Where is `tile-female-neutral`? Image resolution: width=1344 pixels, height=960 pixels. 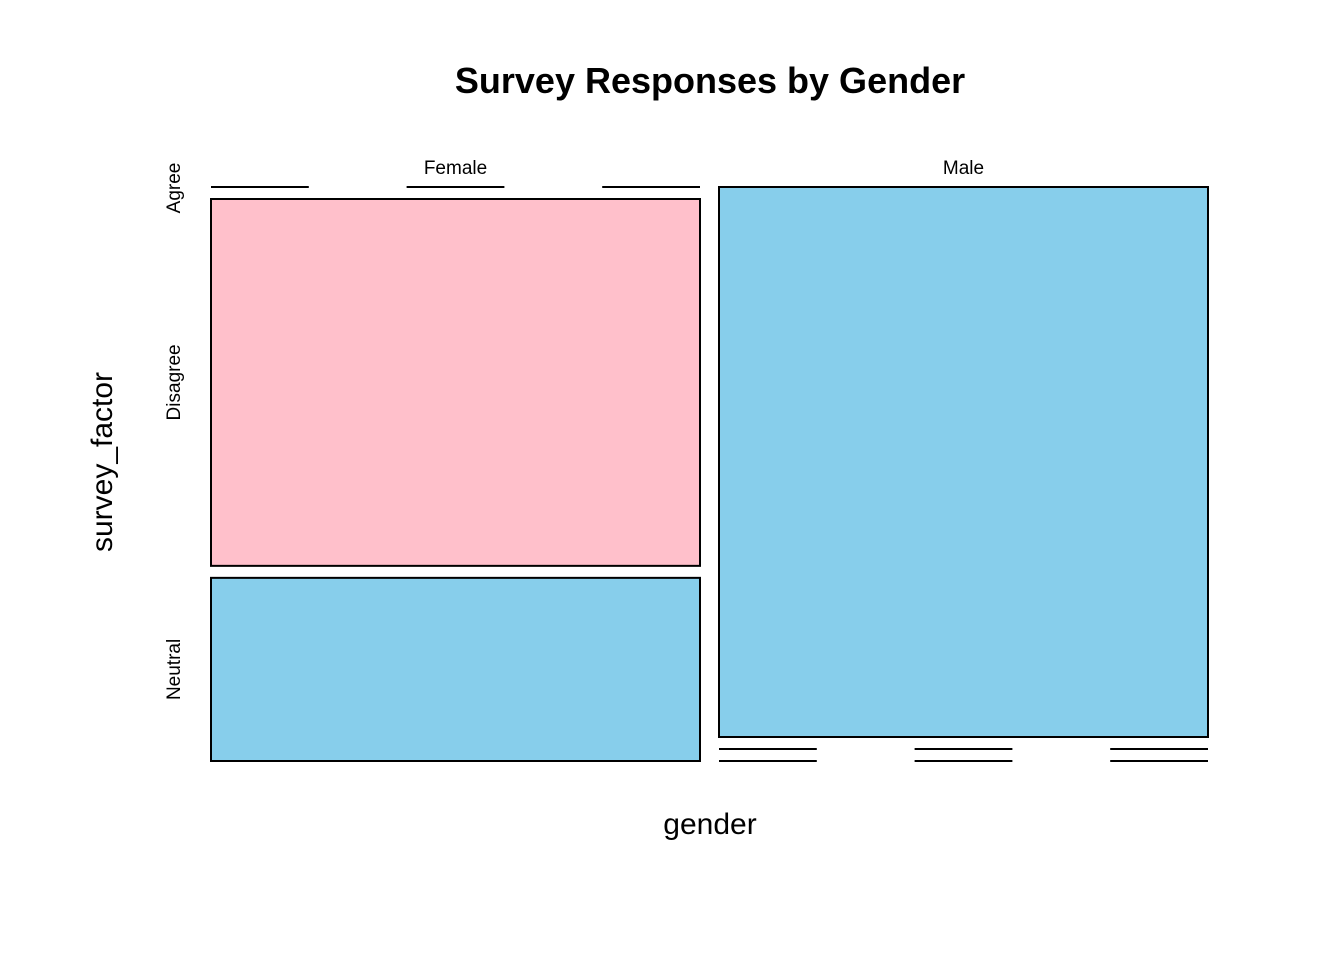 tile-female-neutral is located at coordinates (455, 669).